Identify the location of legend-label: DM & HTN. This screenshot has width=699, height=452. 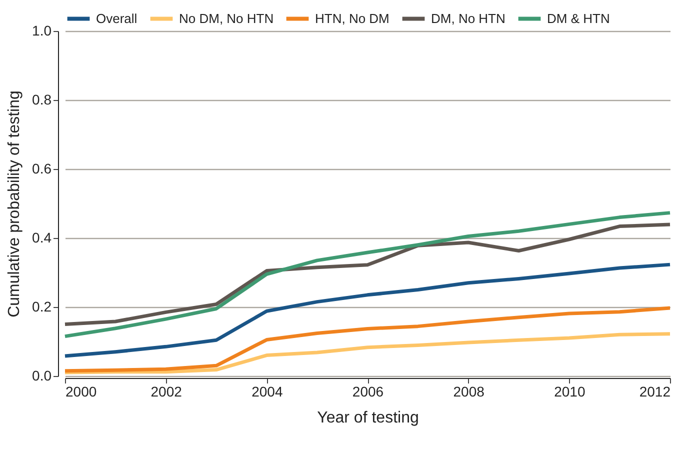
(578, 18).